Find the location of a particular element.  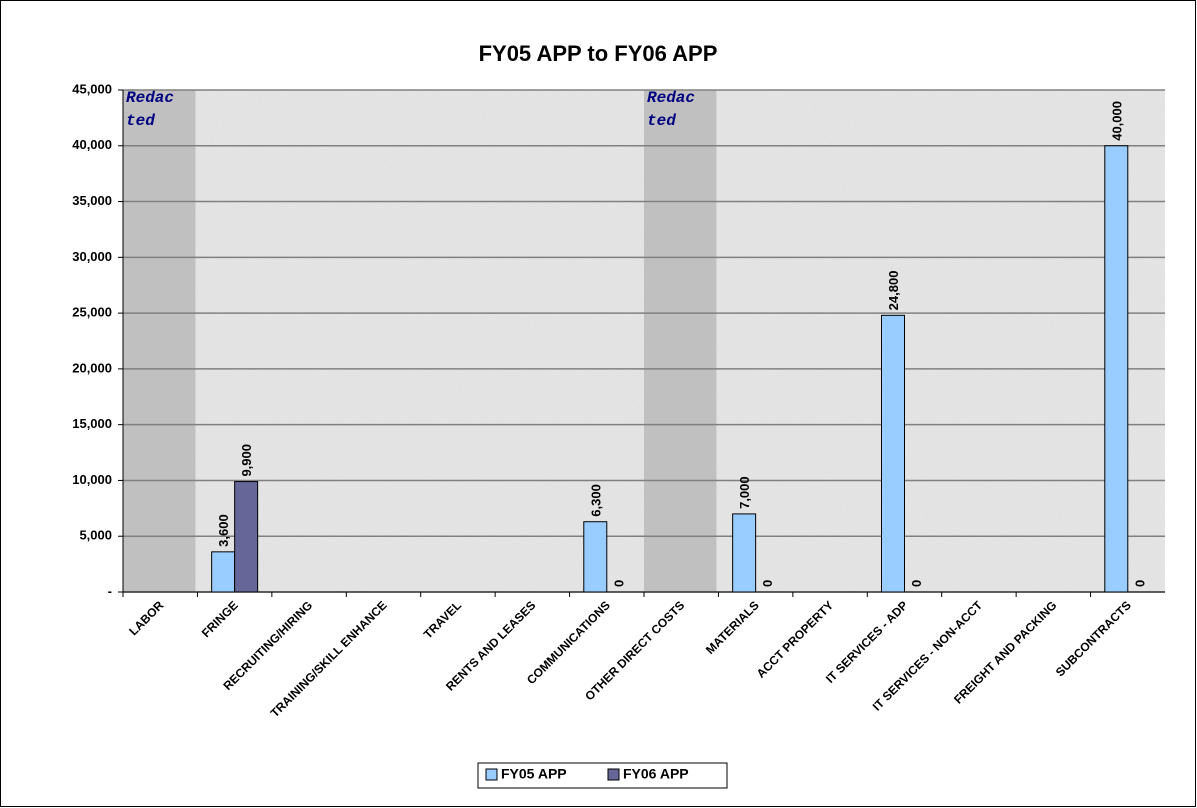

legend is located at coordinates (602, 775).